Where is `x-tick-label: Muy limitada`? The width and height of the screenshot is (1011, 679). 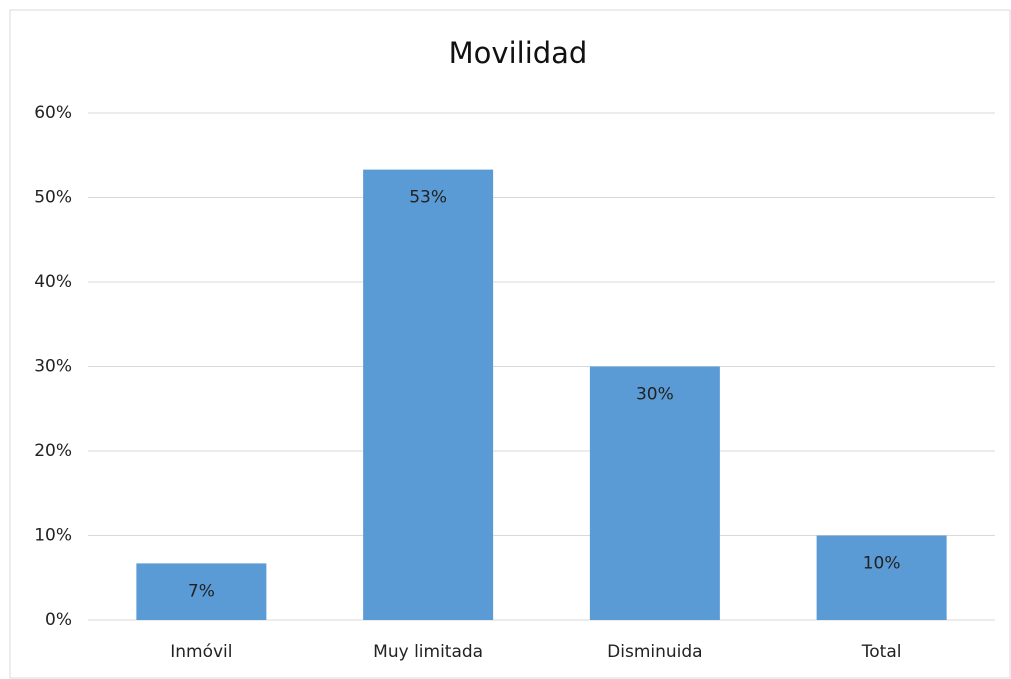
x-tick-label: Muy limitada is located at coordinates (428, 652).